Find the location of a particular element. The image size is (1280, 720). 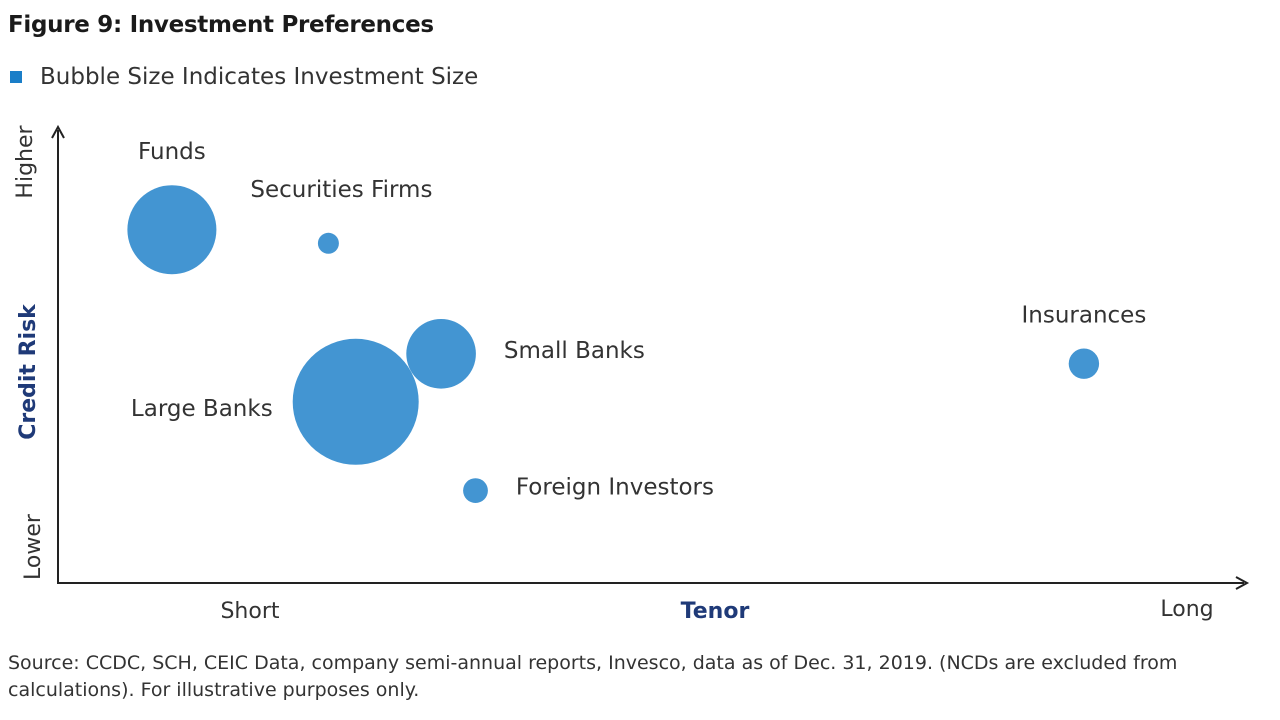

y-axis-label: Credit Risk is located at coordinates (28, 371).